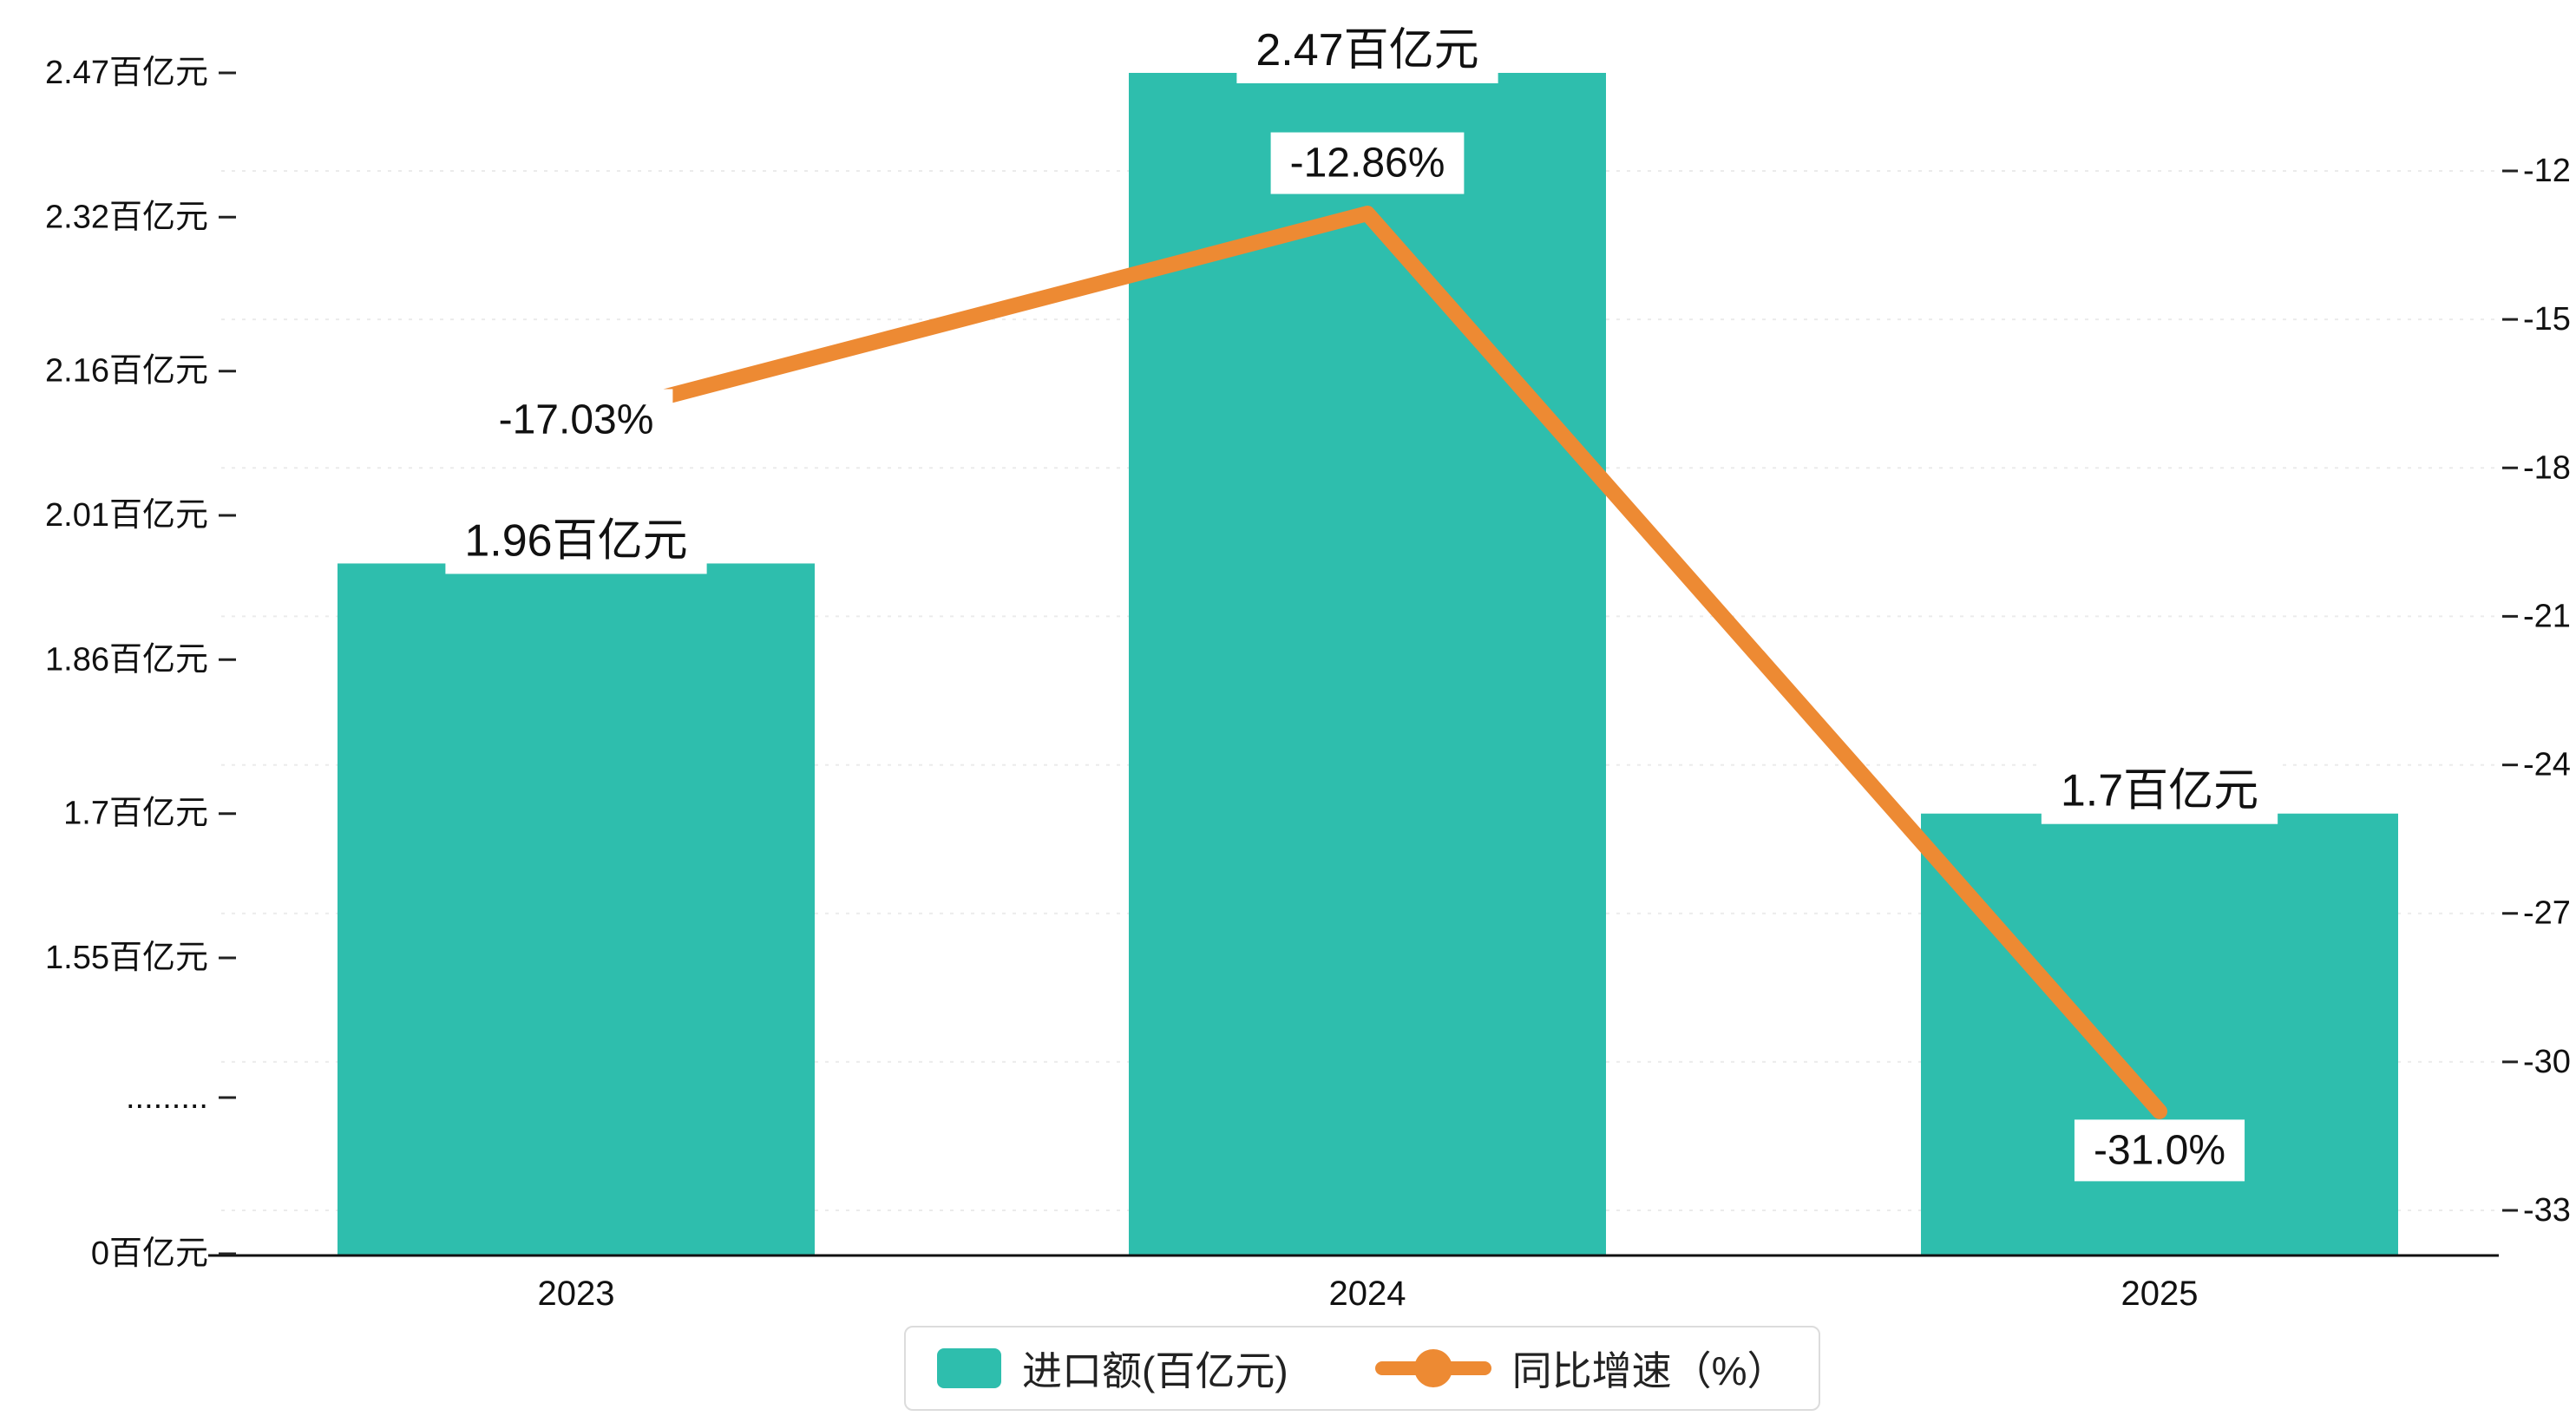 This screenshot has height=1416, width=2576. I want to click on bar-value-label: 2.47百亿元, so click(1367, 50).